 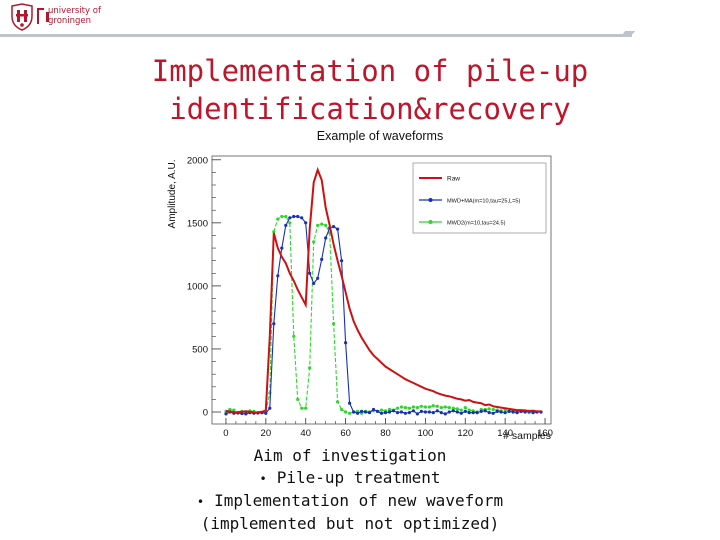 I want to click on y-axis-label: Amplitude, A.U., so click(x=172, y=194).